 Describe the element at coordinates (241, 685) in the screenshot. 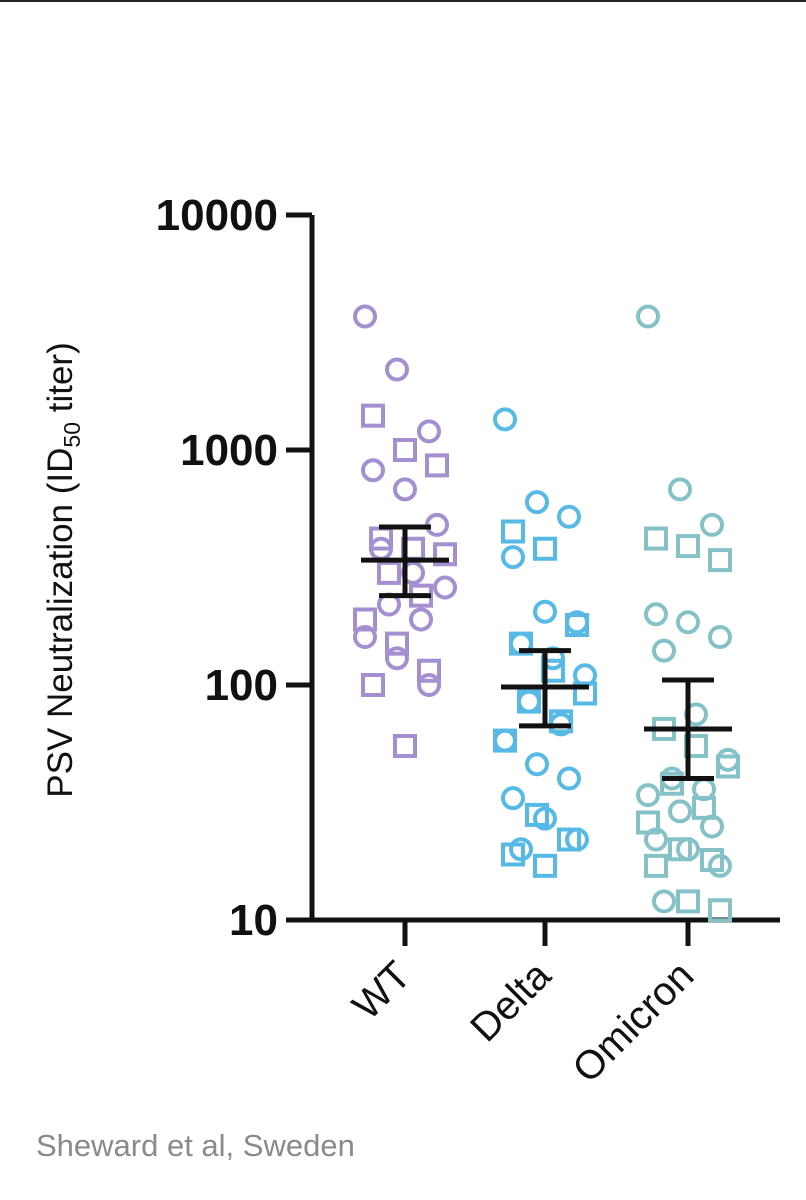

I see `y-tick-label: 100` at that location.